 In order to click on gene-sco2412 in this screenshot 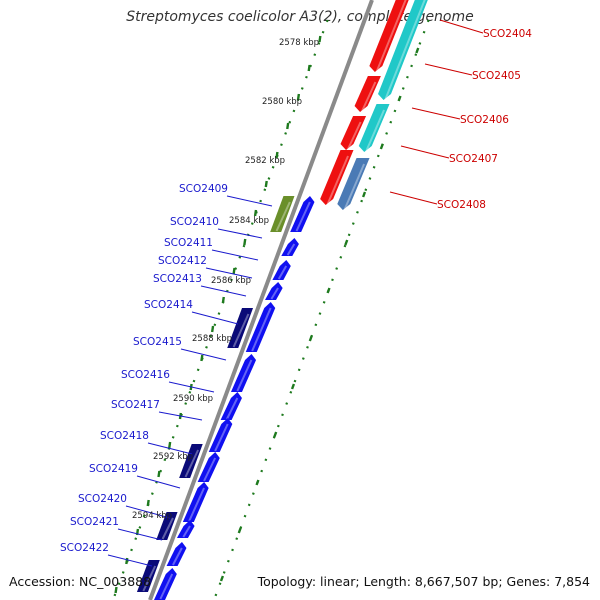, I will do `click(281, 270)`.